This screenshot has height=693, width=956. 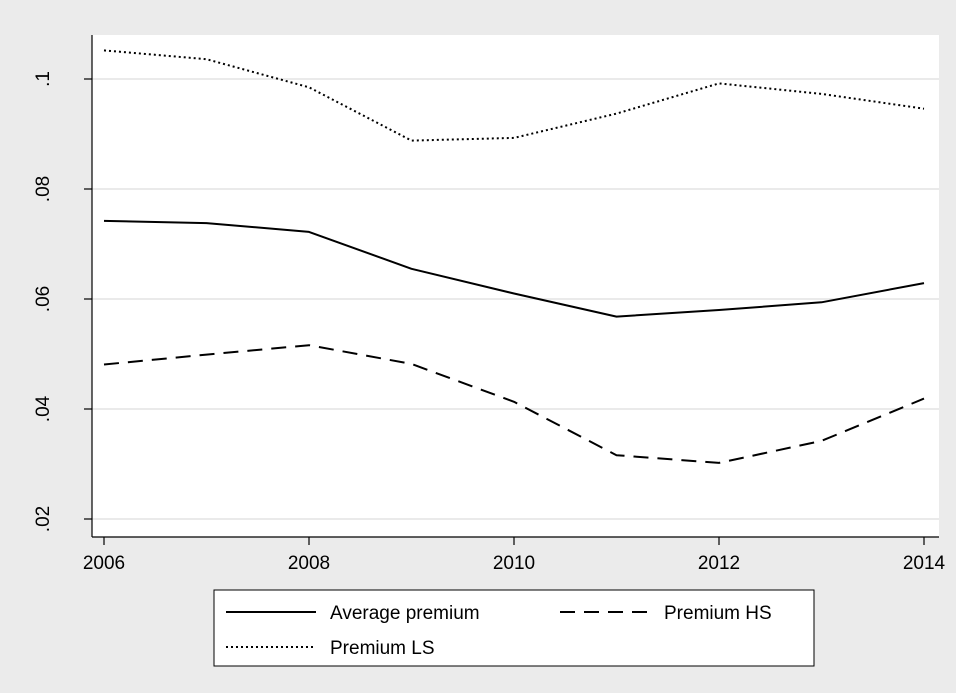 I want to click on x-tick-label: 2014, so click(x=924, y=563).